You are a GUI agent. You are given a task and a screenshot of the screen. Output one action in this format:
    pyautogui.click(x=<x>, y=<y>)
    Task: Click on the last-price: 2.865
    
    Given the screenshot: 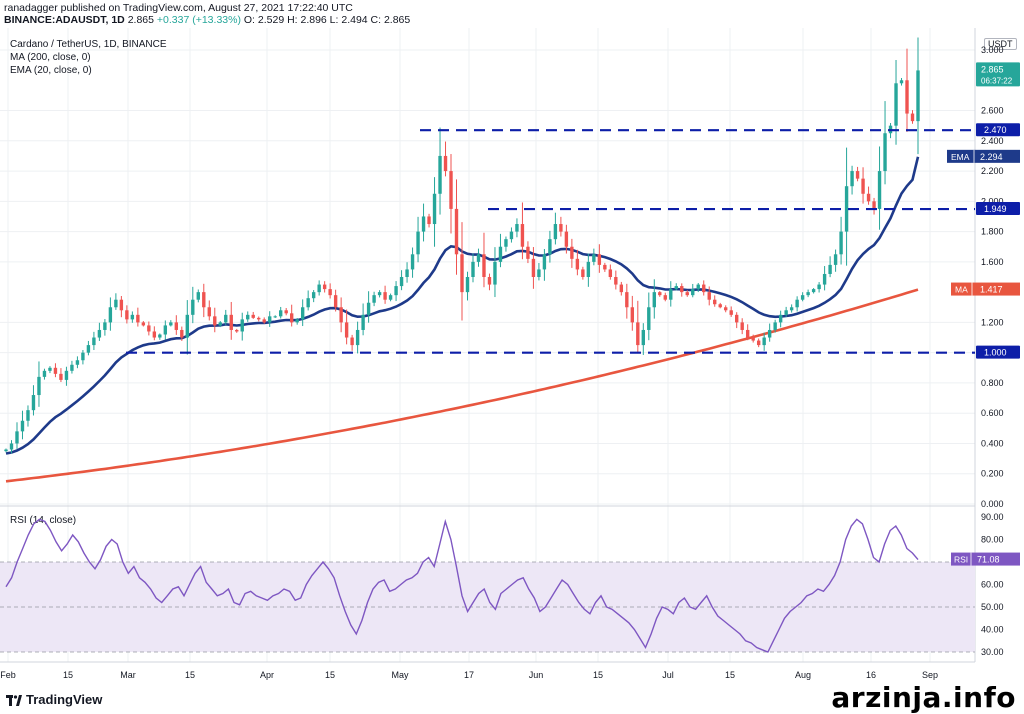 What is the action you would take?
    pyautogui.click(x=140, y=20)
    